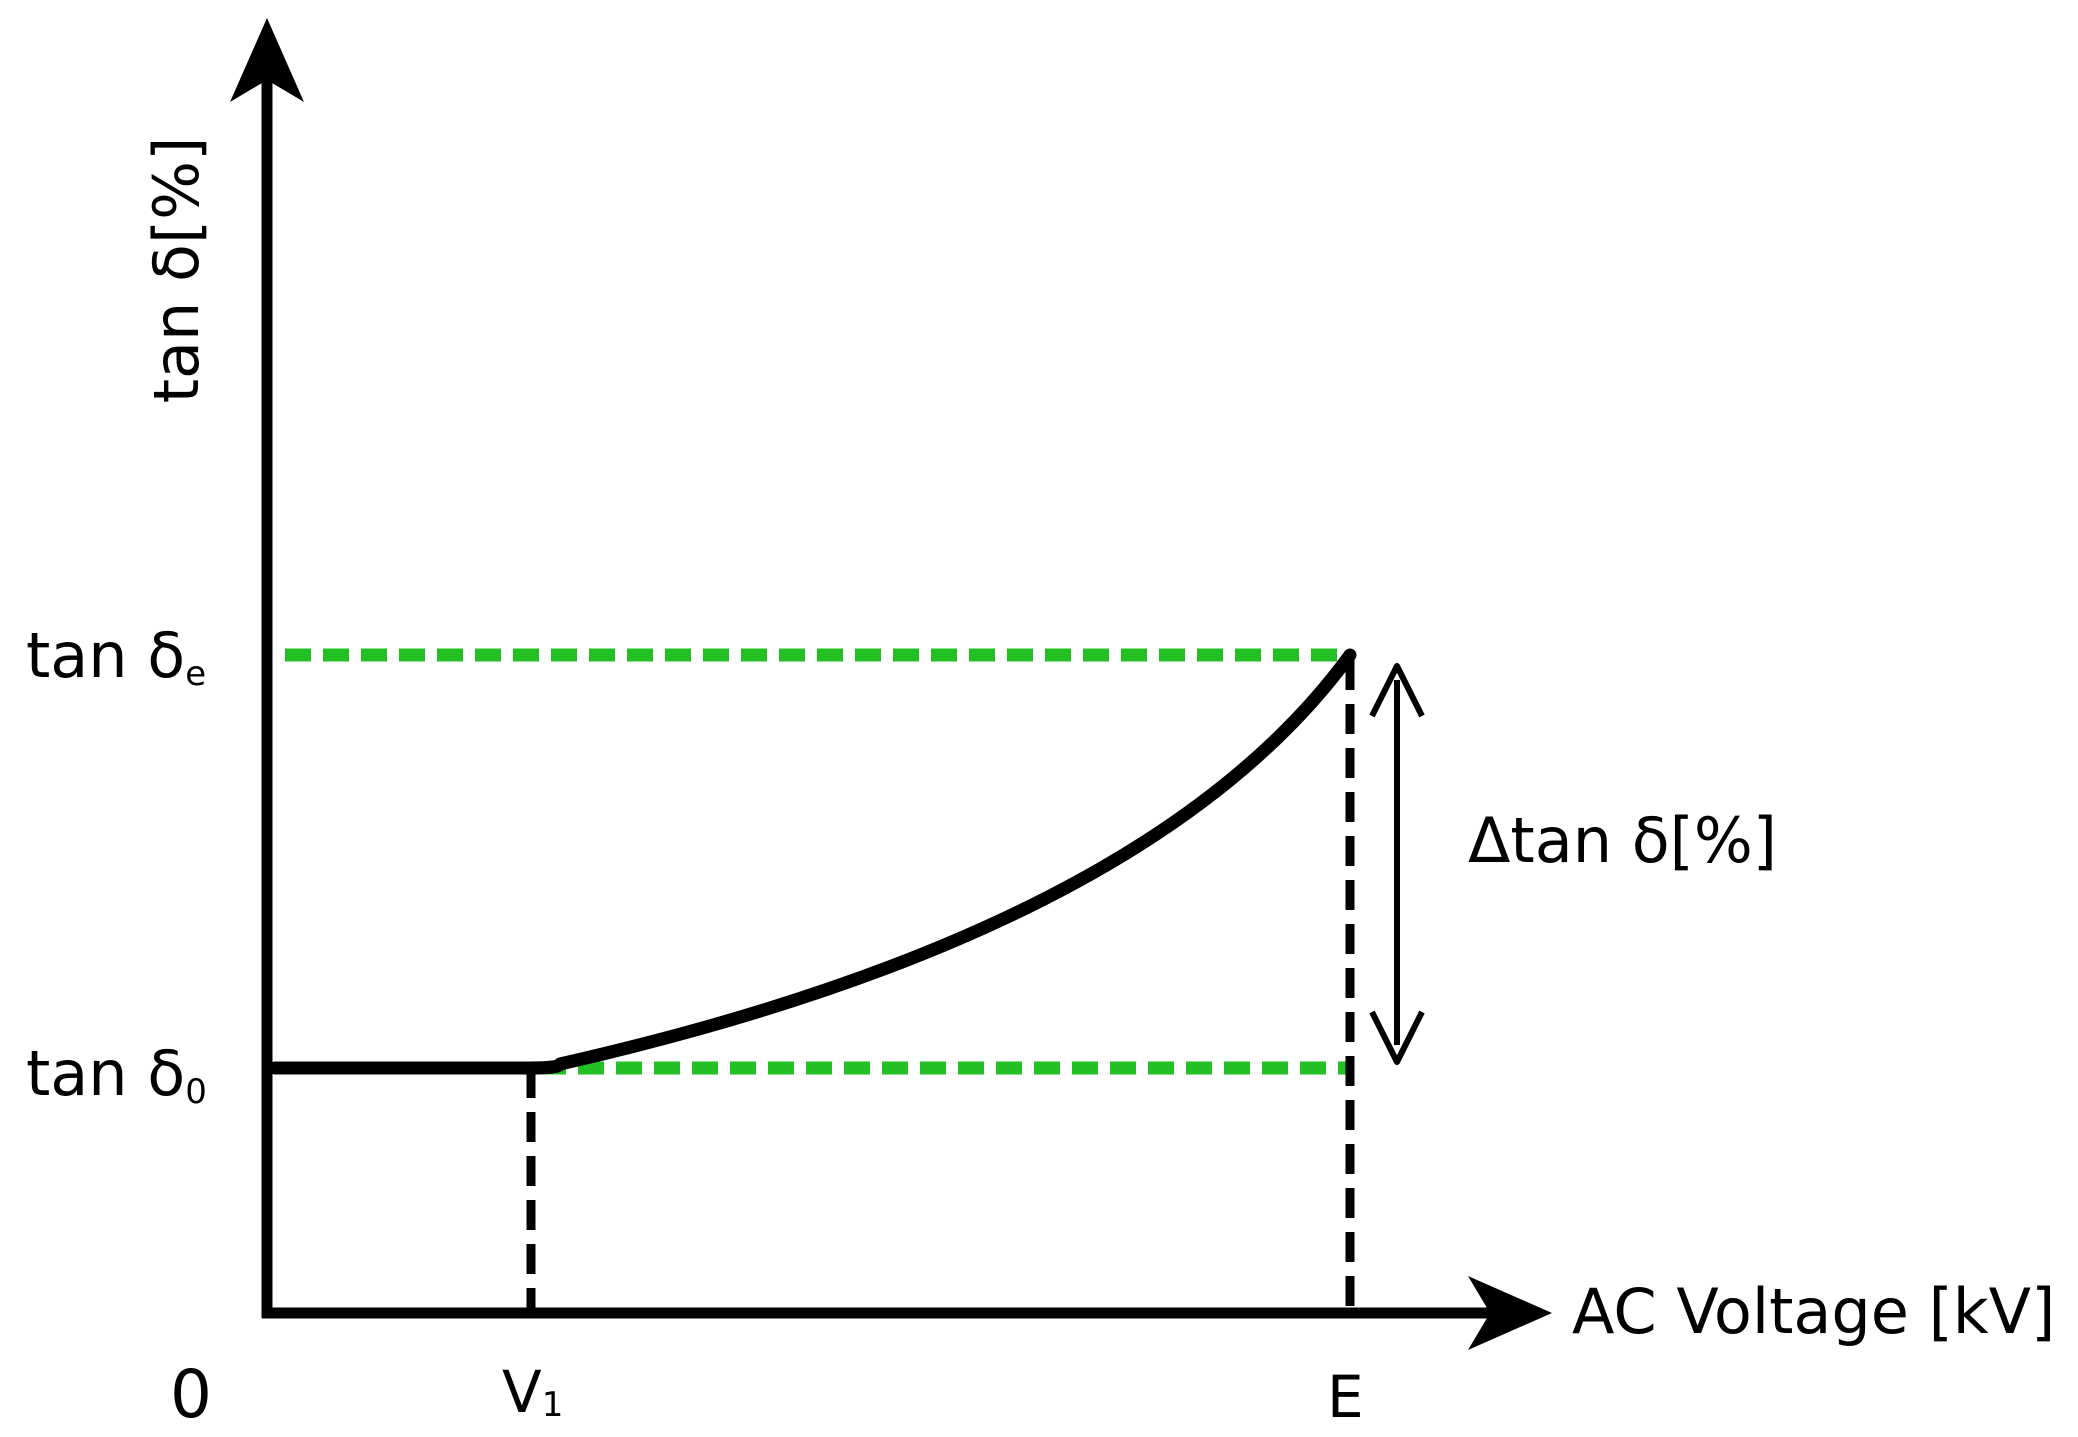  Describe the element at coordinates (191, 1394) in the screenshot. I see `origin-label: 0` at that location.